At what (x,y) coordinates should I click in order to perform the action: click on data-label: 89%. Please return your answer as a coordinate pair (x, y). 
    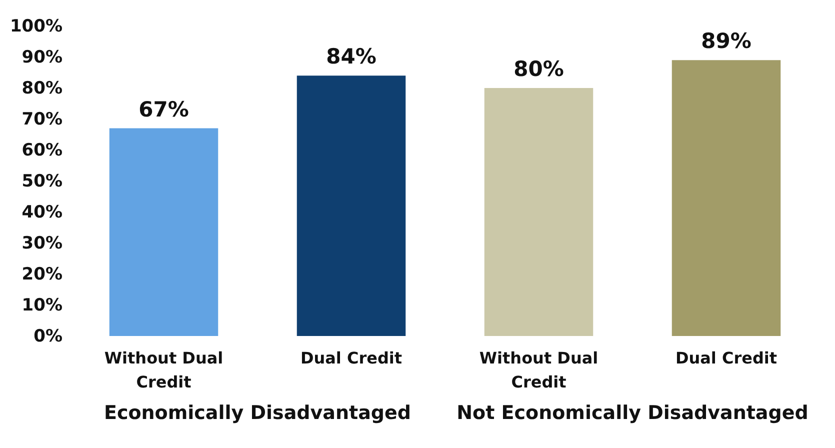
    Looking at the image, I should click on (726, 41).